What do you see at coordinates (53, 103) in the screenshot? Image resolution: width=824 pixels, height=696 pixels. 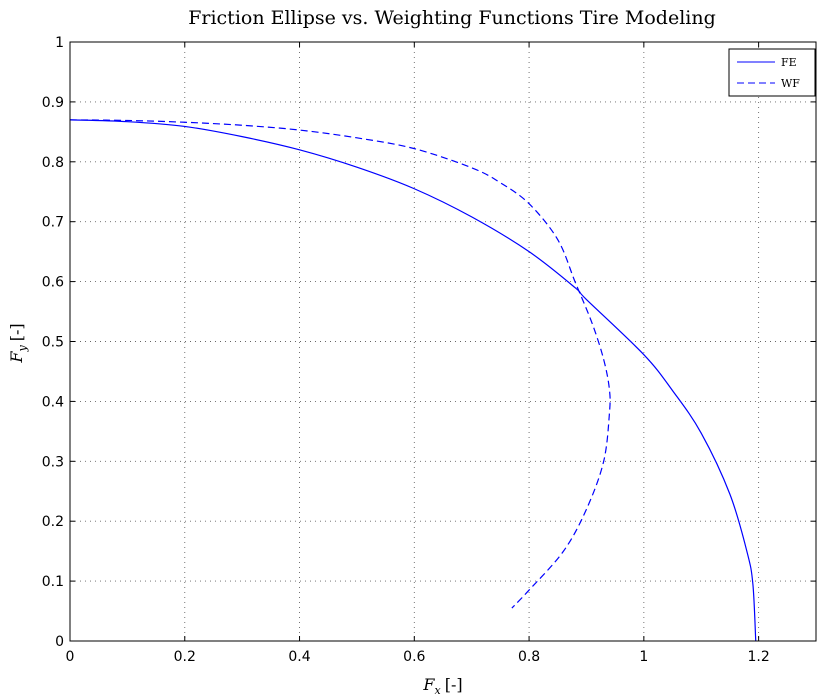 I see `y-tick-label: 0.9` at bounding box center [53, 103].